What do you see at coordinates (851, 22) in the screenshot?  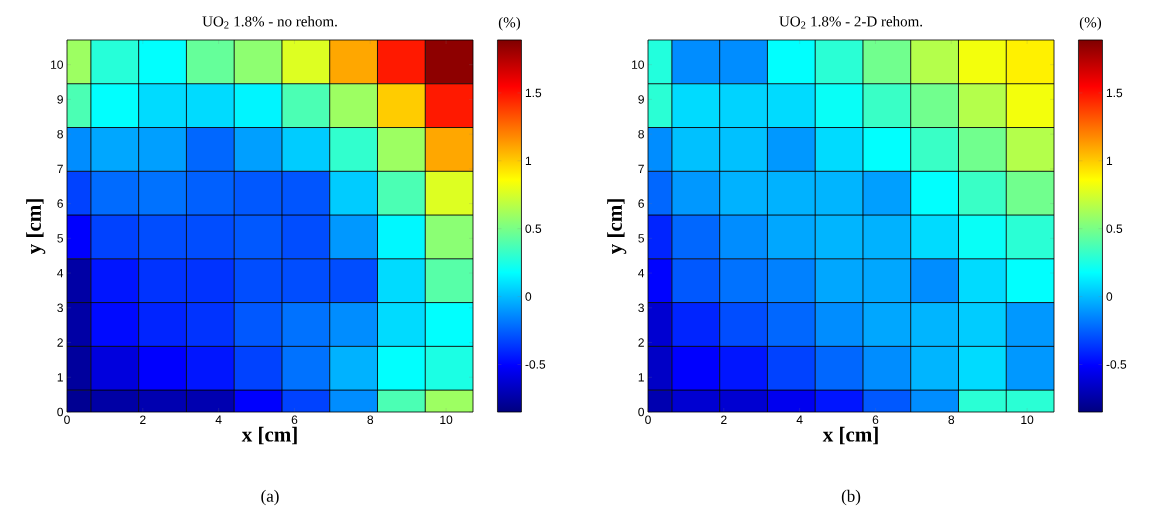 I see `chart-title: UO$_{2}$ 1.8% - 2-D rehom.` at bounding box center [851, 22].